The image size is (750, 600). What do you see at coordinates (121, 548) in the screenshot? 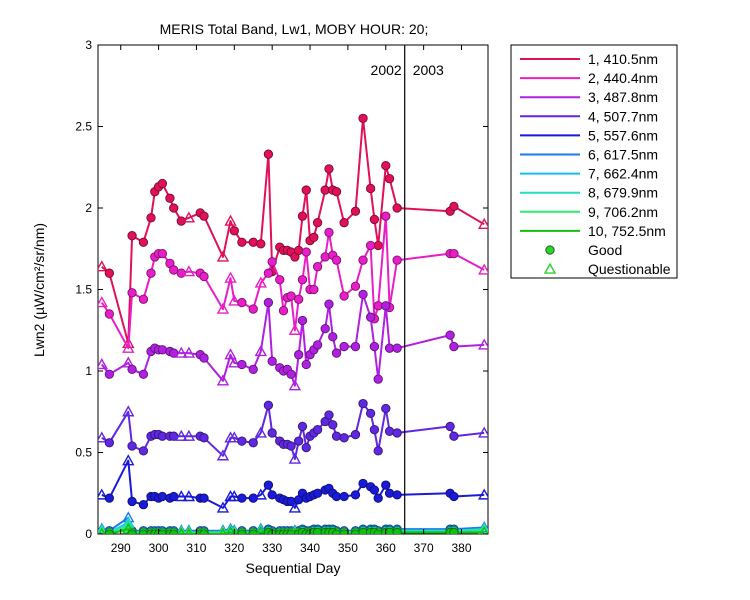
I see `x-tick-label: 290` at bounding box center [121, 548].